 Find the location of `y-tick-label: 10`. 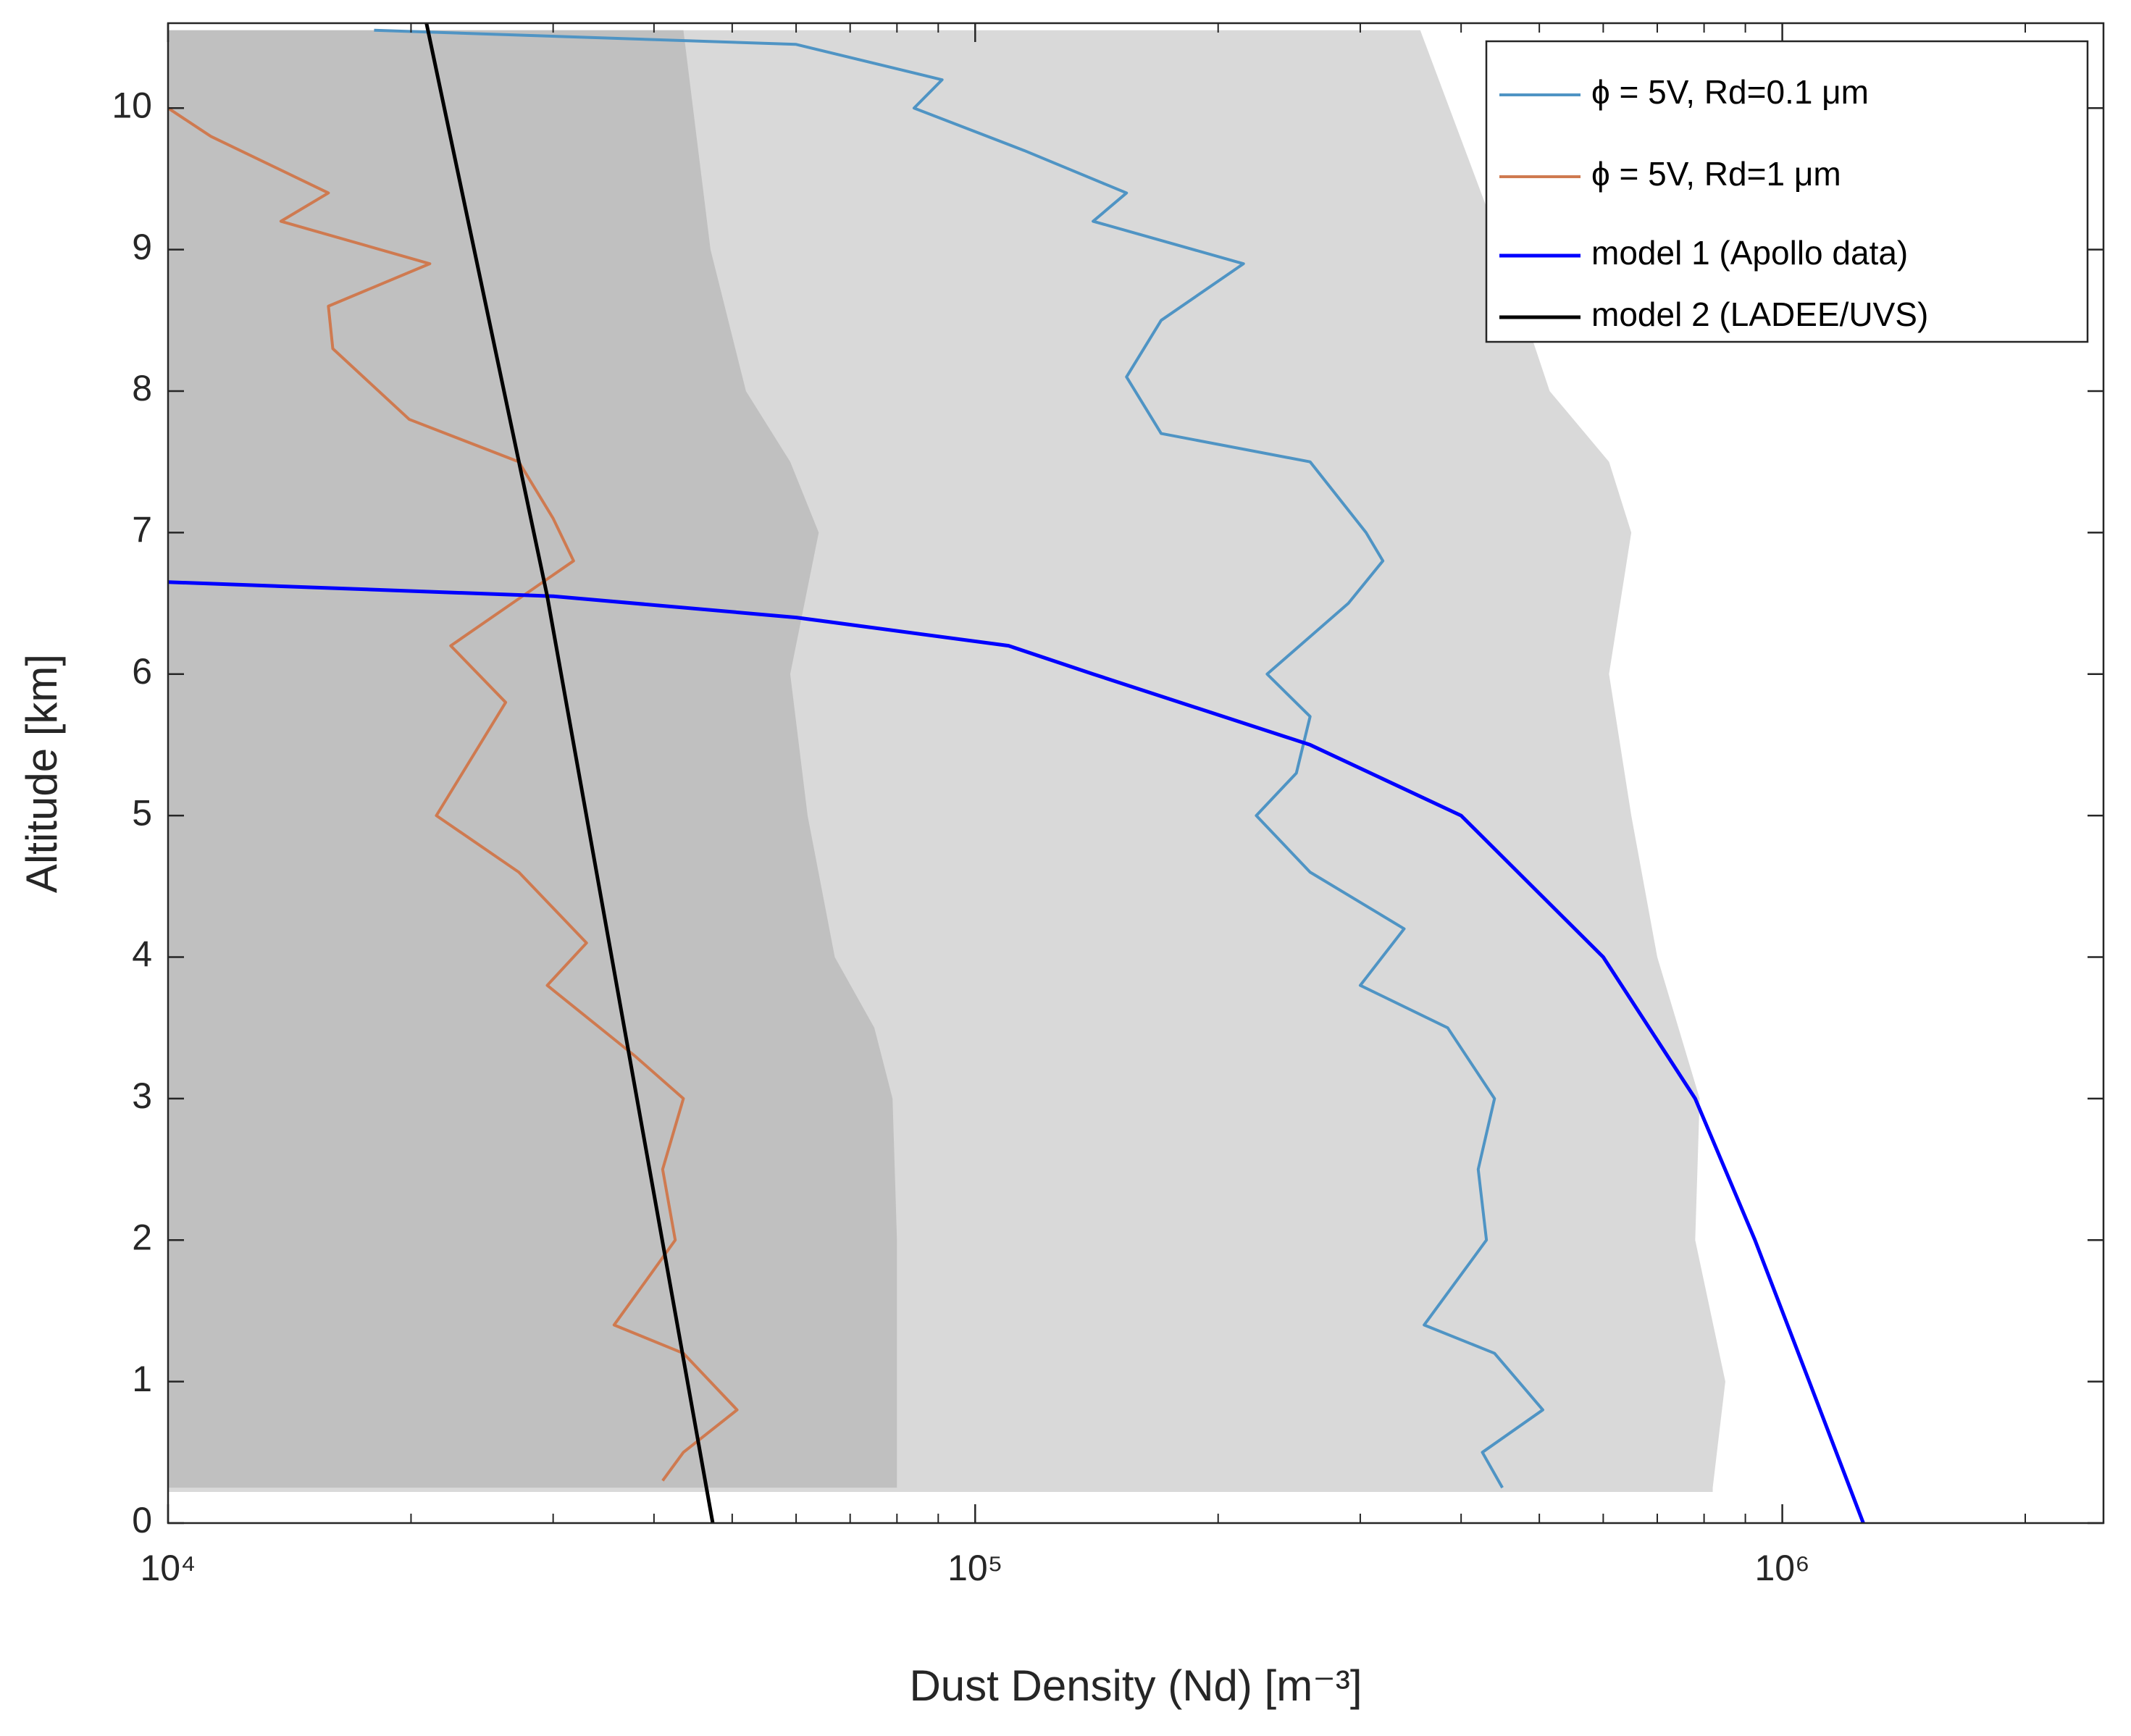

y-tick-label: 10 is located at coordinates (132, 105).